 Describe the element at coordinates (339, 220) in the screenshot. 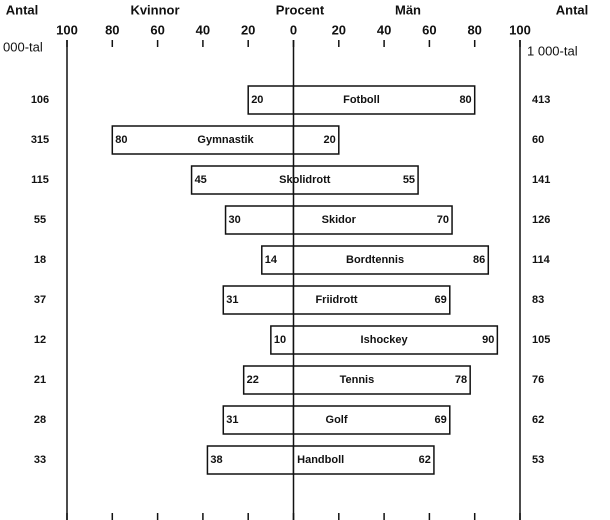

I see `category-label: Skidor` at that location.